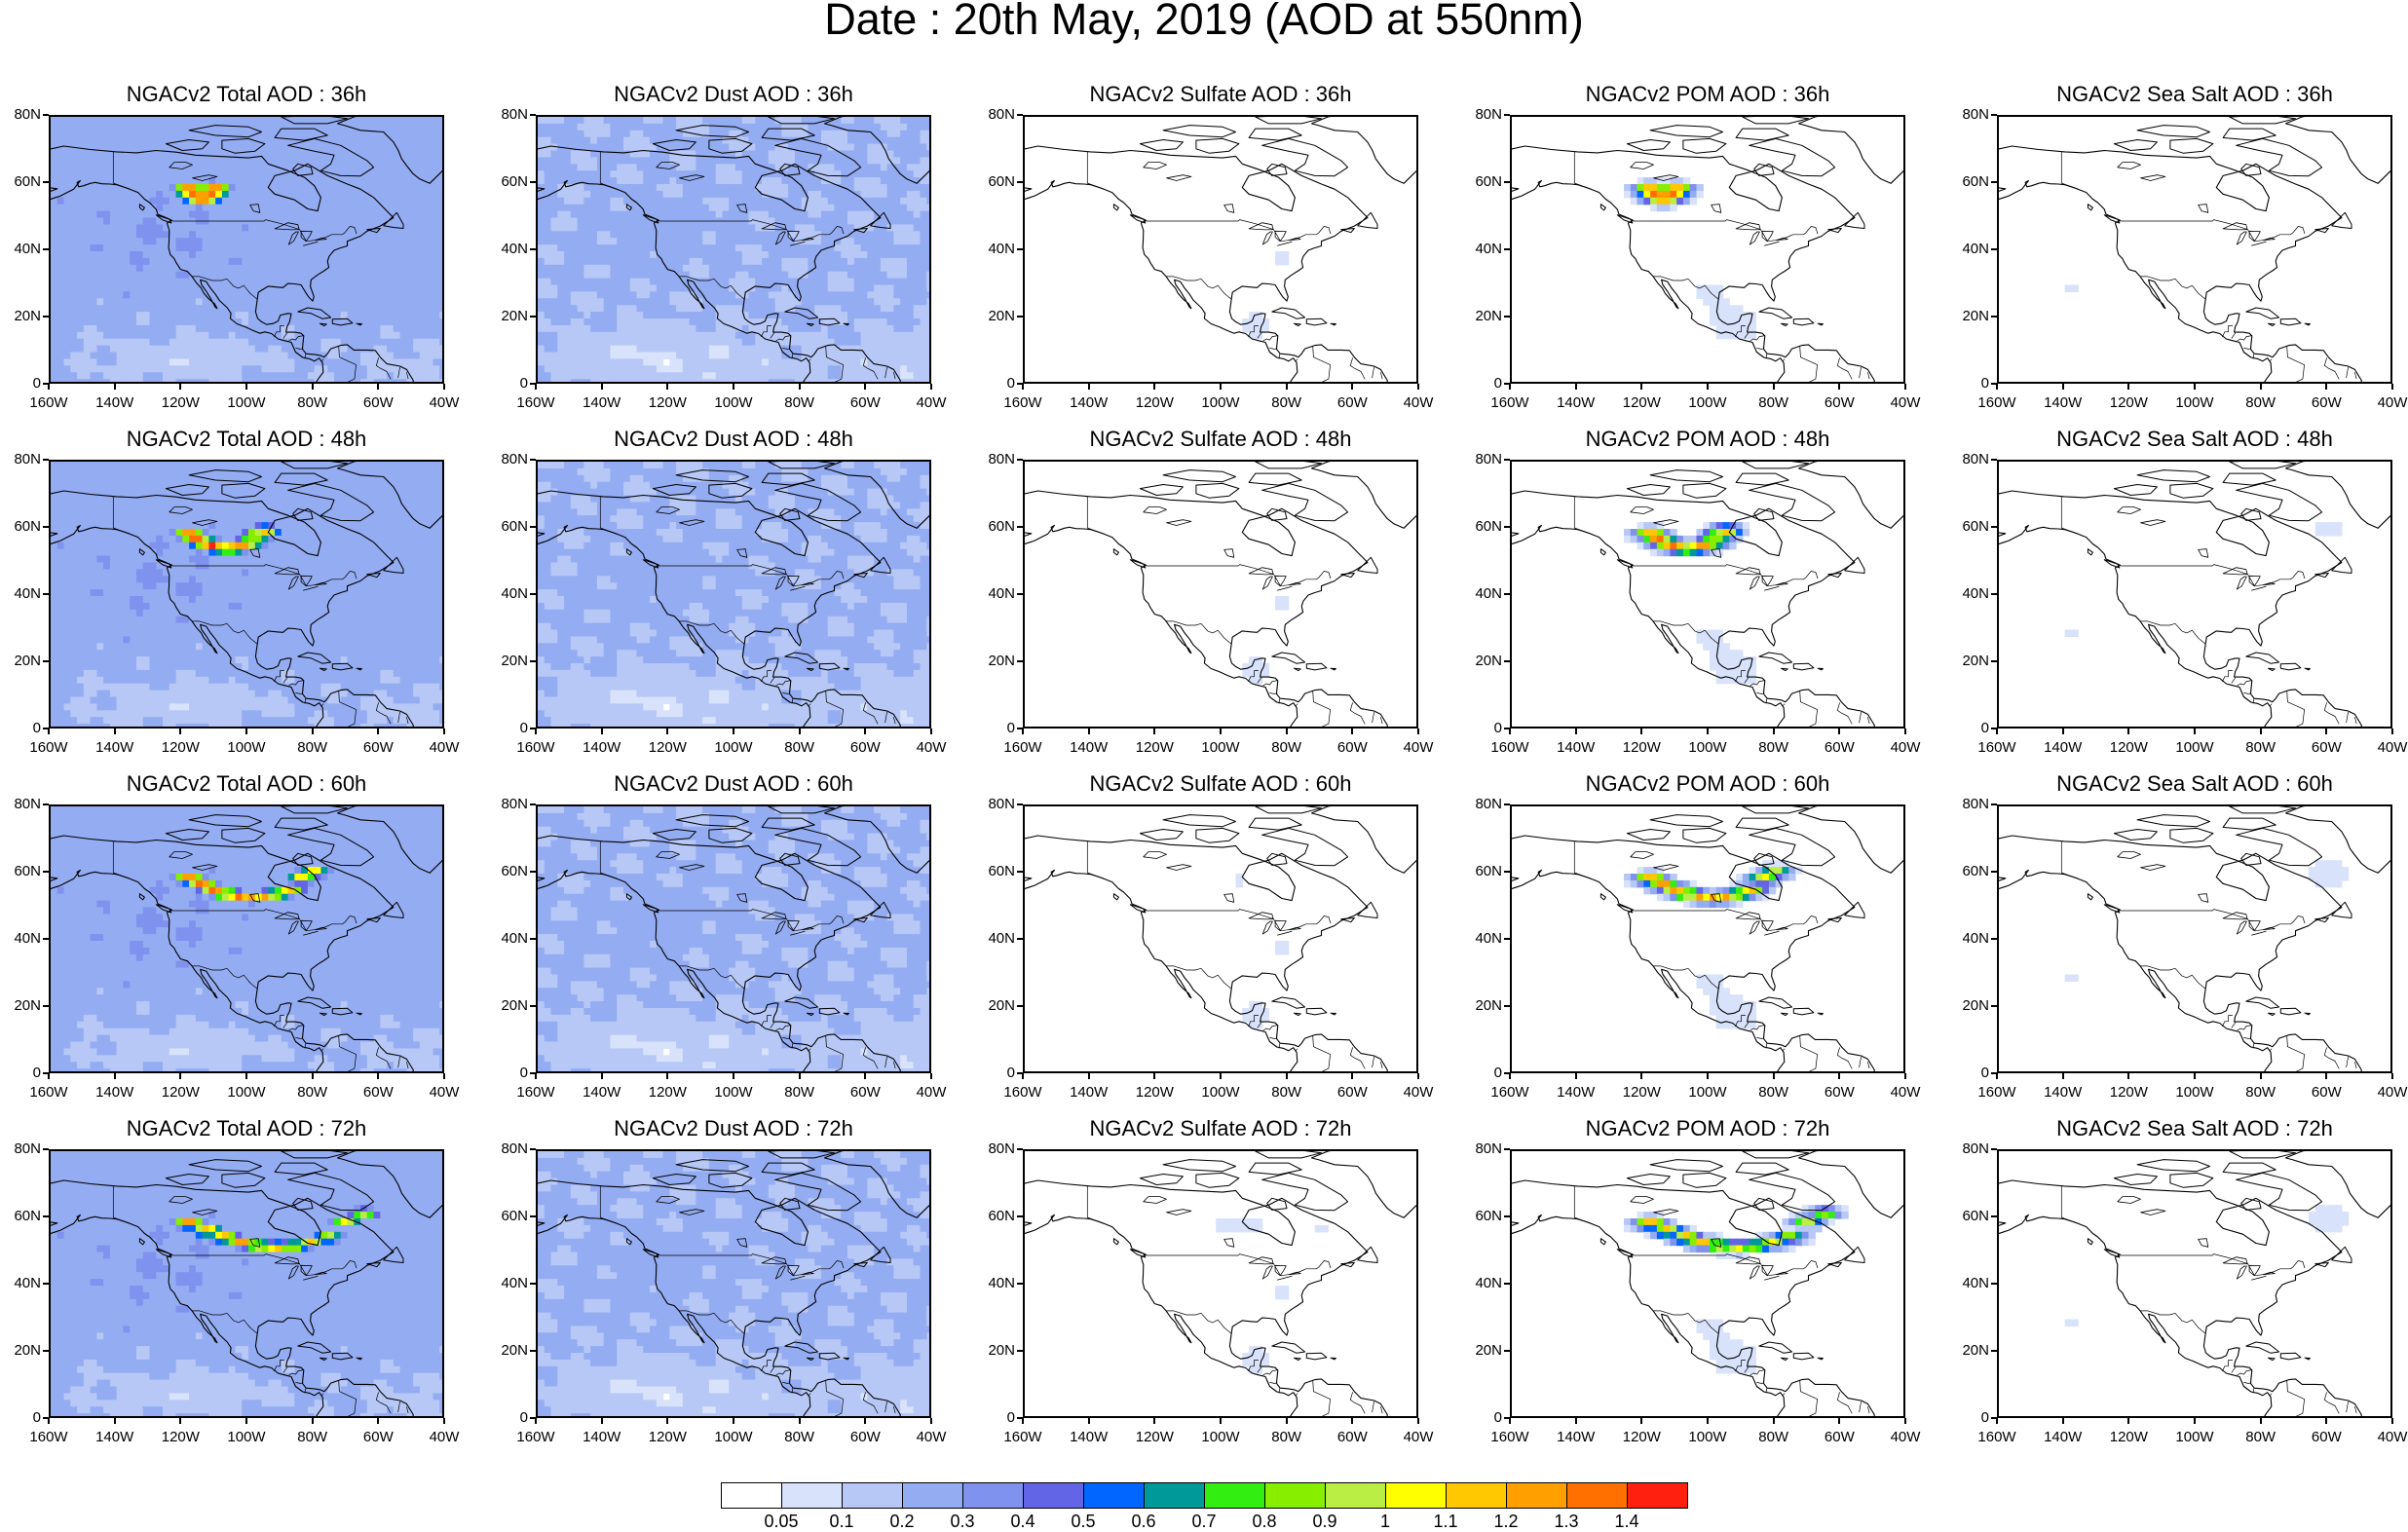 Image resolution: width=2408 pixels, height=1532 pixels. What do you see at coordinates (1967, 1006) in the screenshot?
I see `lat-tick-label: 20N` at bounding box center [1967, 1006].